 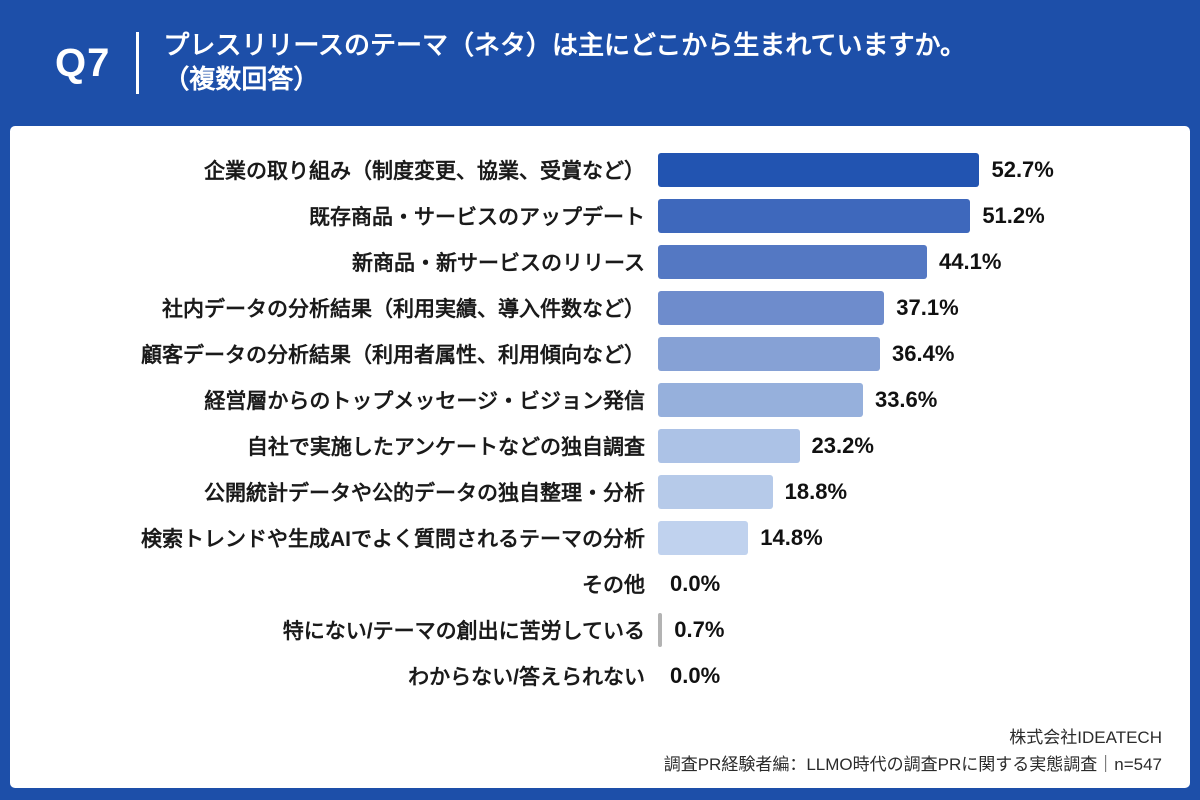 I want to click on chart-row: 経営層からのトップメッセージ・ビジョン発信 33.6%, so click(x=600, y=400).